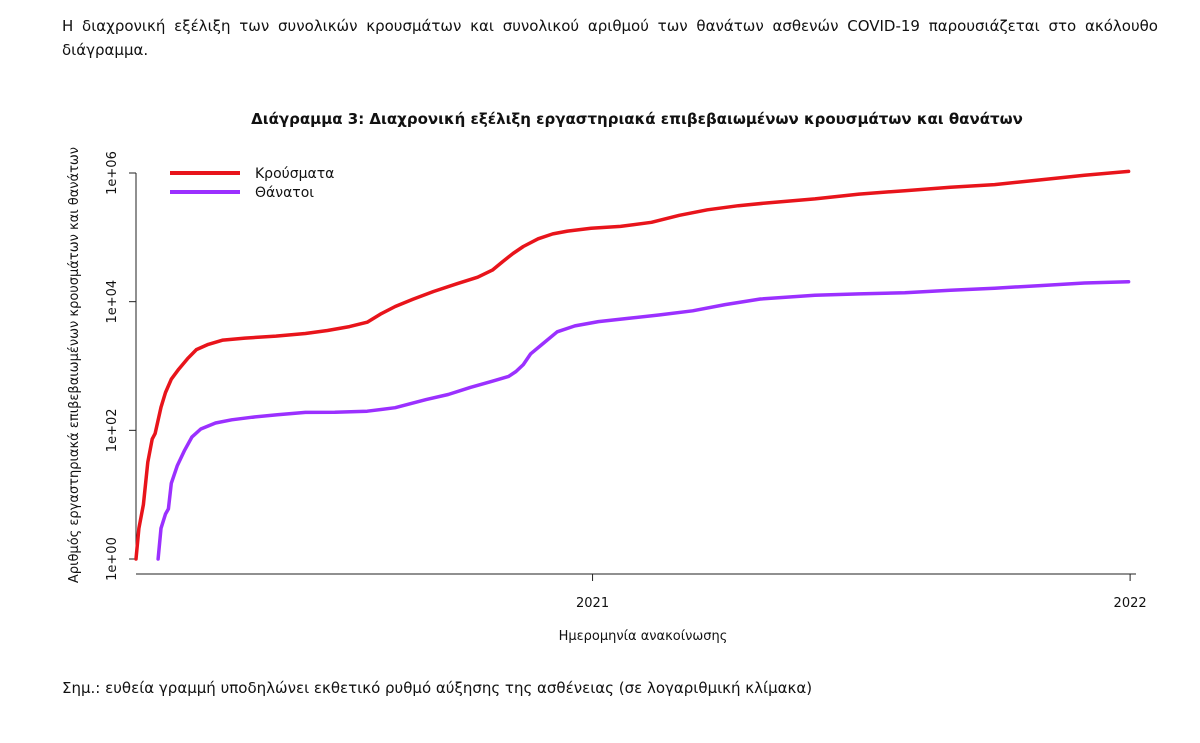 This screenshot has width=1200, height=743. Describe the element at coordinates (120, 366) in the screenshot. I see `y-axis-ticks: 1e+00 1e+02 1e+04 1e+06` at that location.